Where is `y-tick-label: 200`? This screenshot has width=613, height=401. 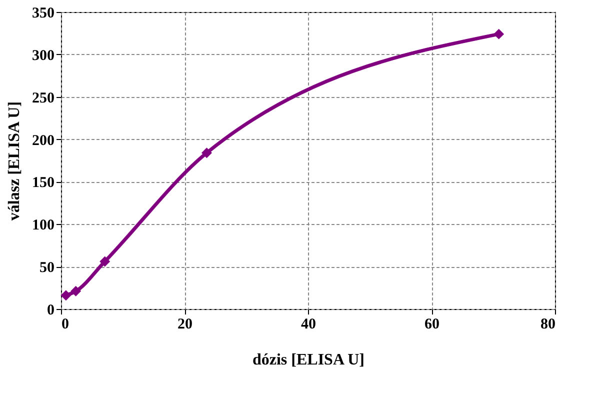 y-tick-label: 200 is located at coordinates (43, 140).